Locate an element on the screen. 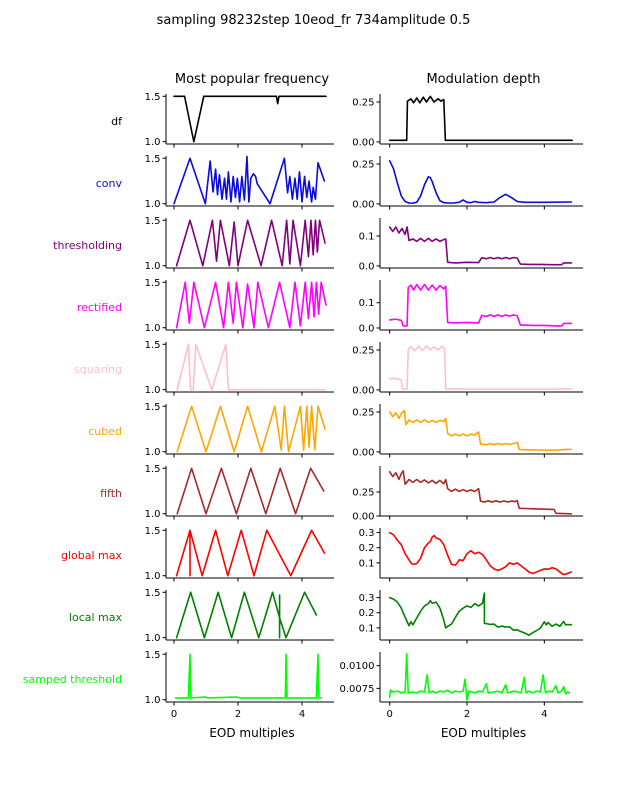  plot-row-squaring: squaring 1.0 1.5 0.00 0.25 is located at coordinates (313, 369).